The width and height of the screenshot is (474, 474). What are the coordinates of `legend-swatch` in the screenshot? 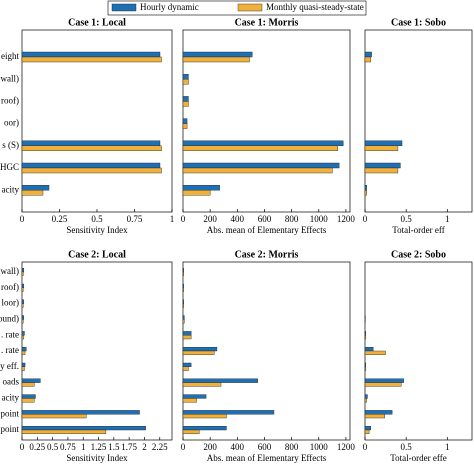 It's located at (124, 7).